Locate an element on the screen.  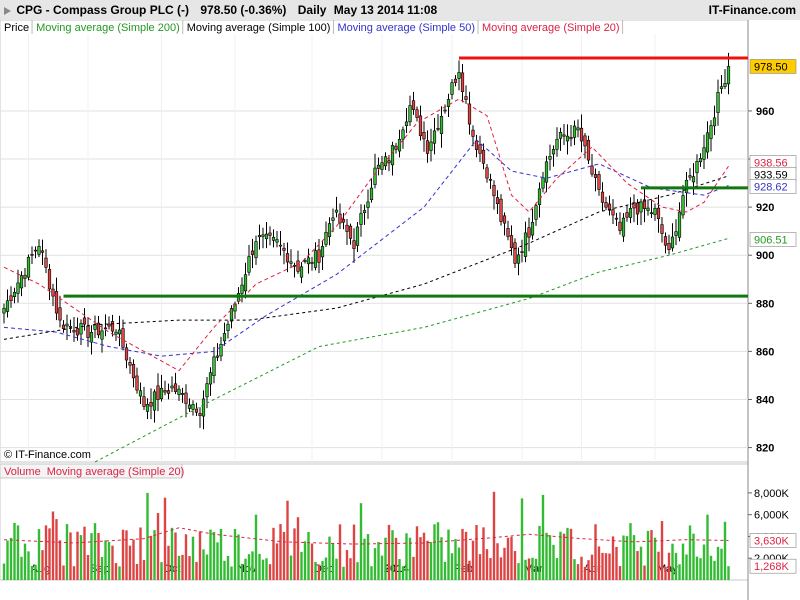
collapse-arrow-icon is located at coordinates (7, 10).